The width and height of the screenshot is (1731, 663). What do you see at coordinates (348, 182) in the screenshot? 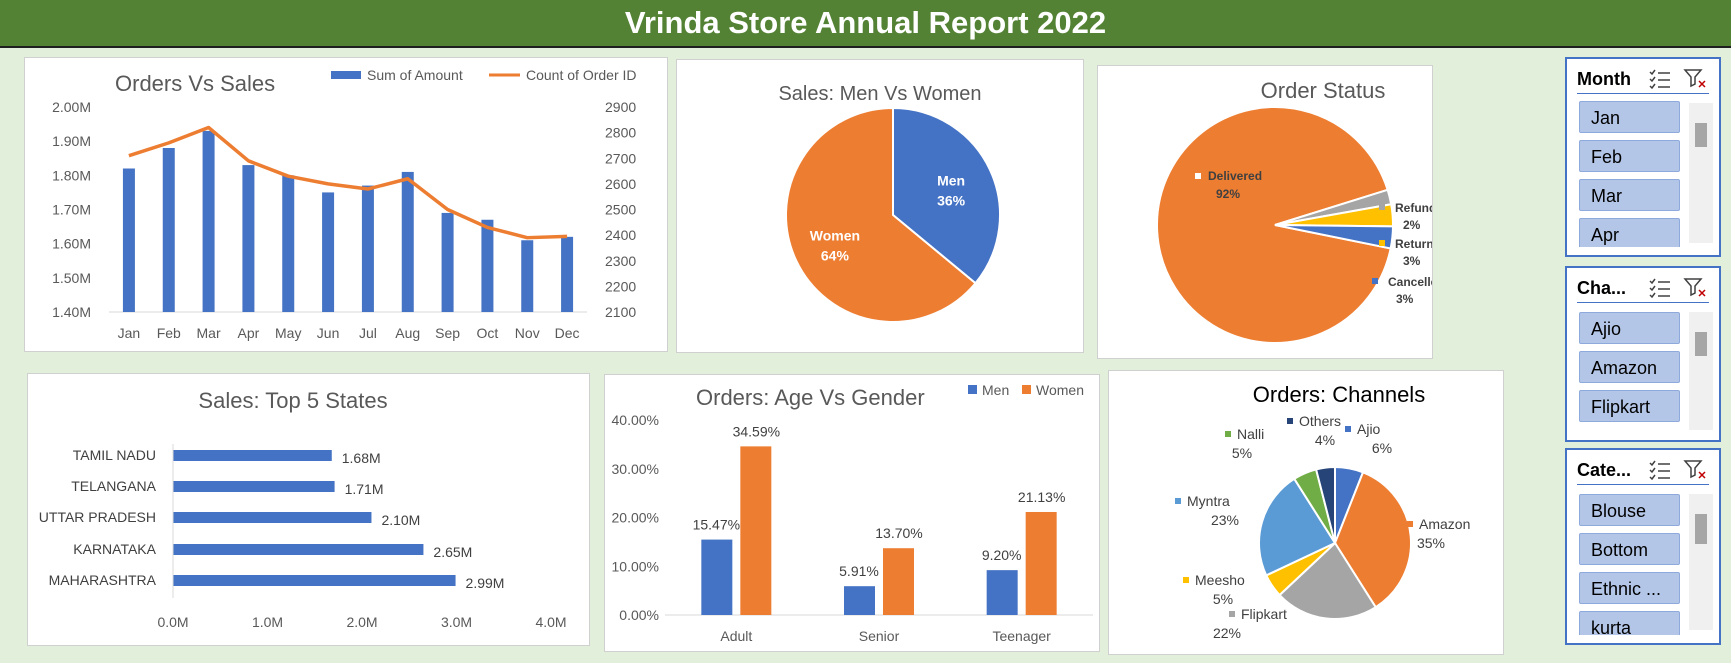
I see `line-count-of-order-id` at bounding box center [348, 182].